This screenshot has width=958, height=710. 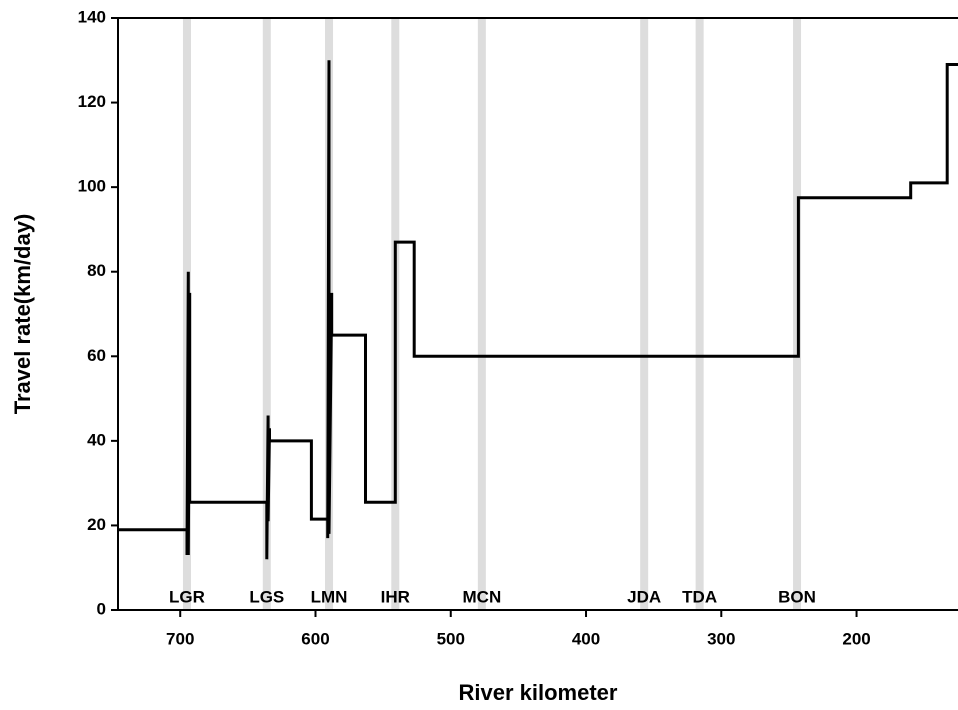 What do you see at coordinates (96, 439) in the screenshot?
I see `y-tick-label: 40` at bounding box center [96, 439].